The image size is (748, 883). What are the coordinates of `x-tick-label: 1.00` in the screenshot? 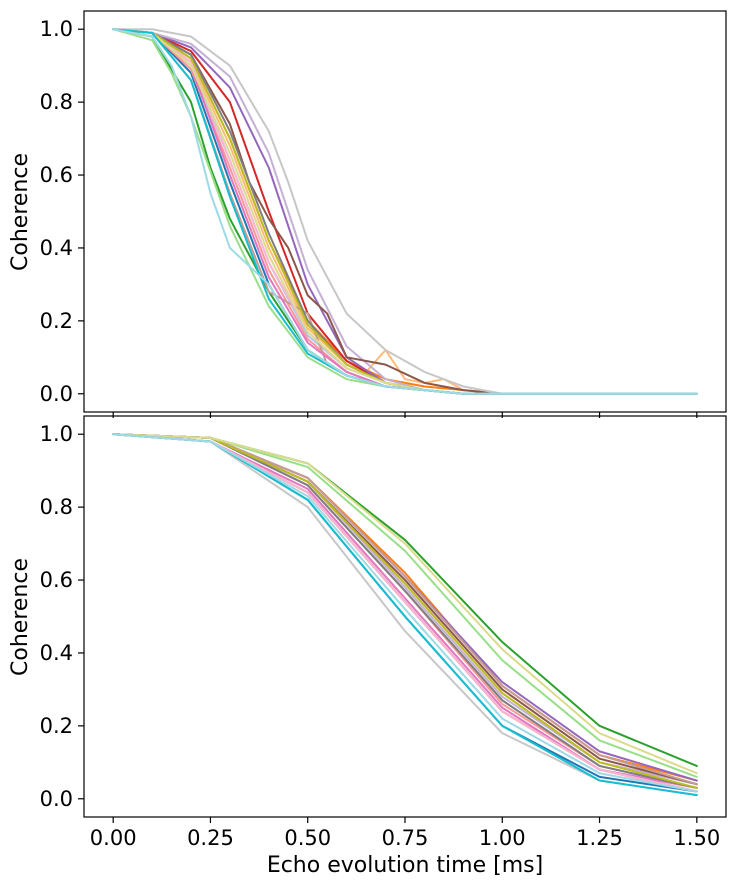 It's located at (502, 838).